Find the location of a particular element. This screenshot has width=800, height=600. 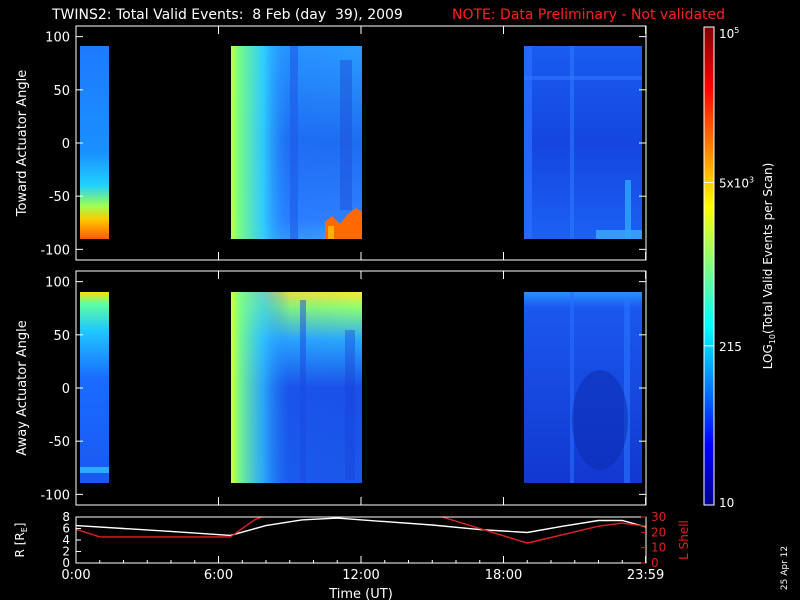

toward-ytick-label: 0 is located at coordinates (66, 144).